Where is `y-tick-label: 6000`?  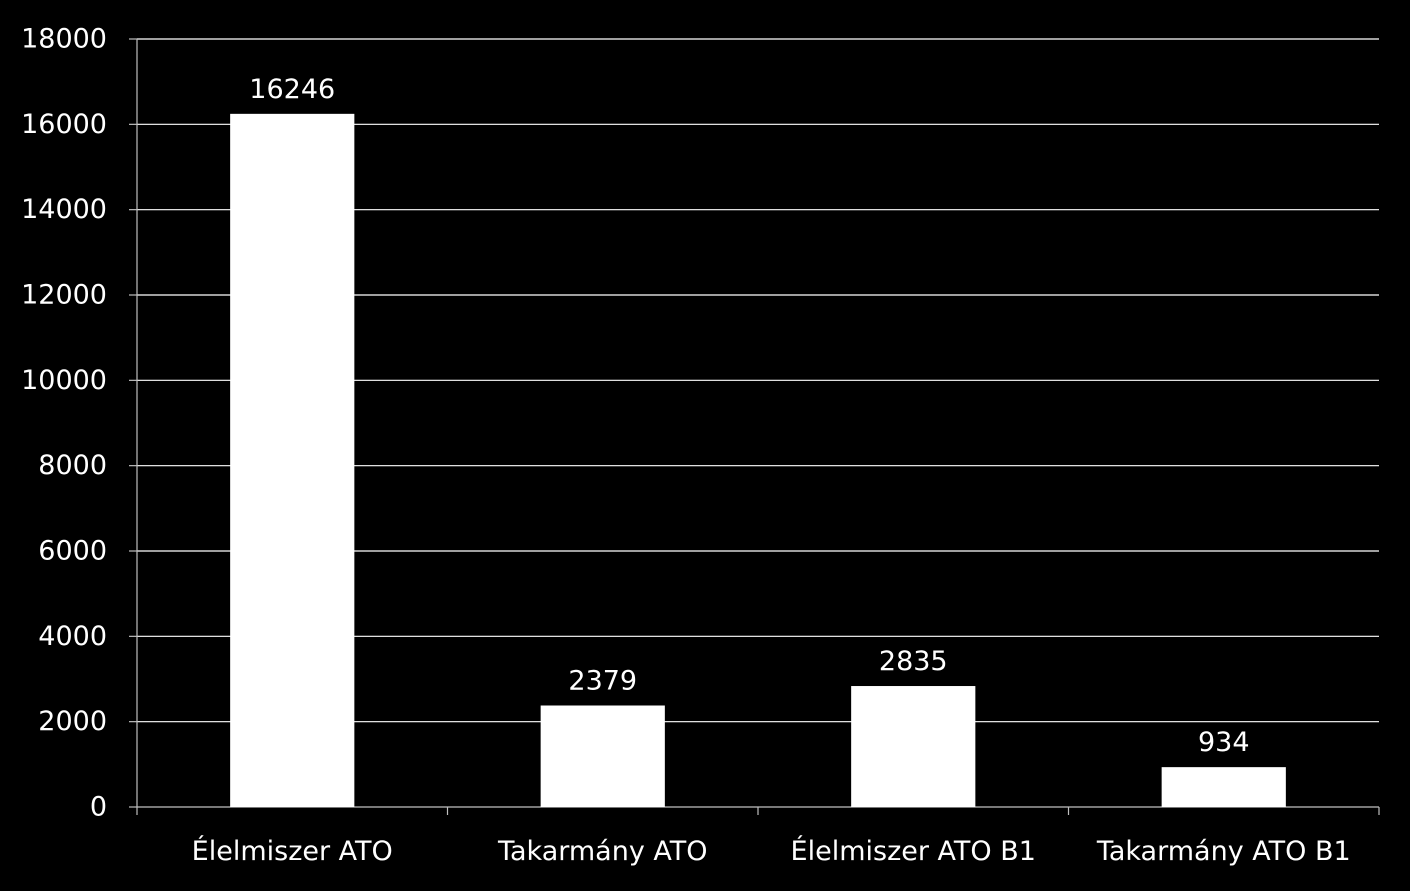 y-tick-label: 6000 is located at coordinates (72, 551).